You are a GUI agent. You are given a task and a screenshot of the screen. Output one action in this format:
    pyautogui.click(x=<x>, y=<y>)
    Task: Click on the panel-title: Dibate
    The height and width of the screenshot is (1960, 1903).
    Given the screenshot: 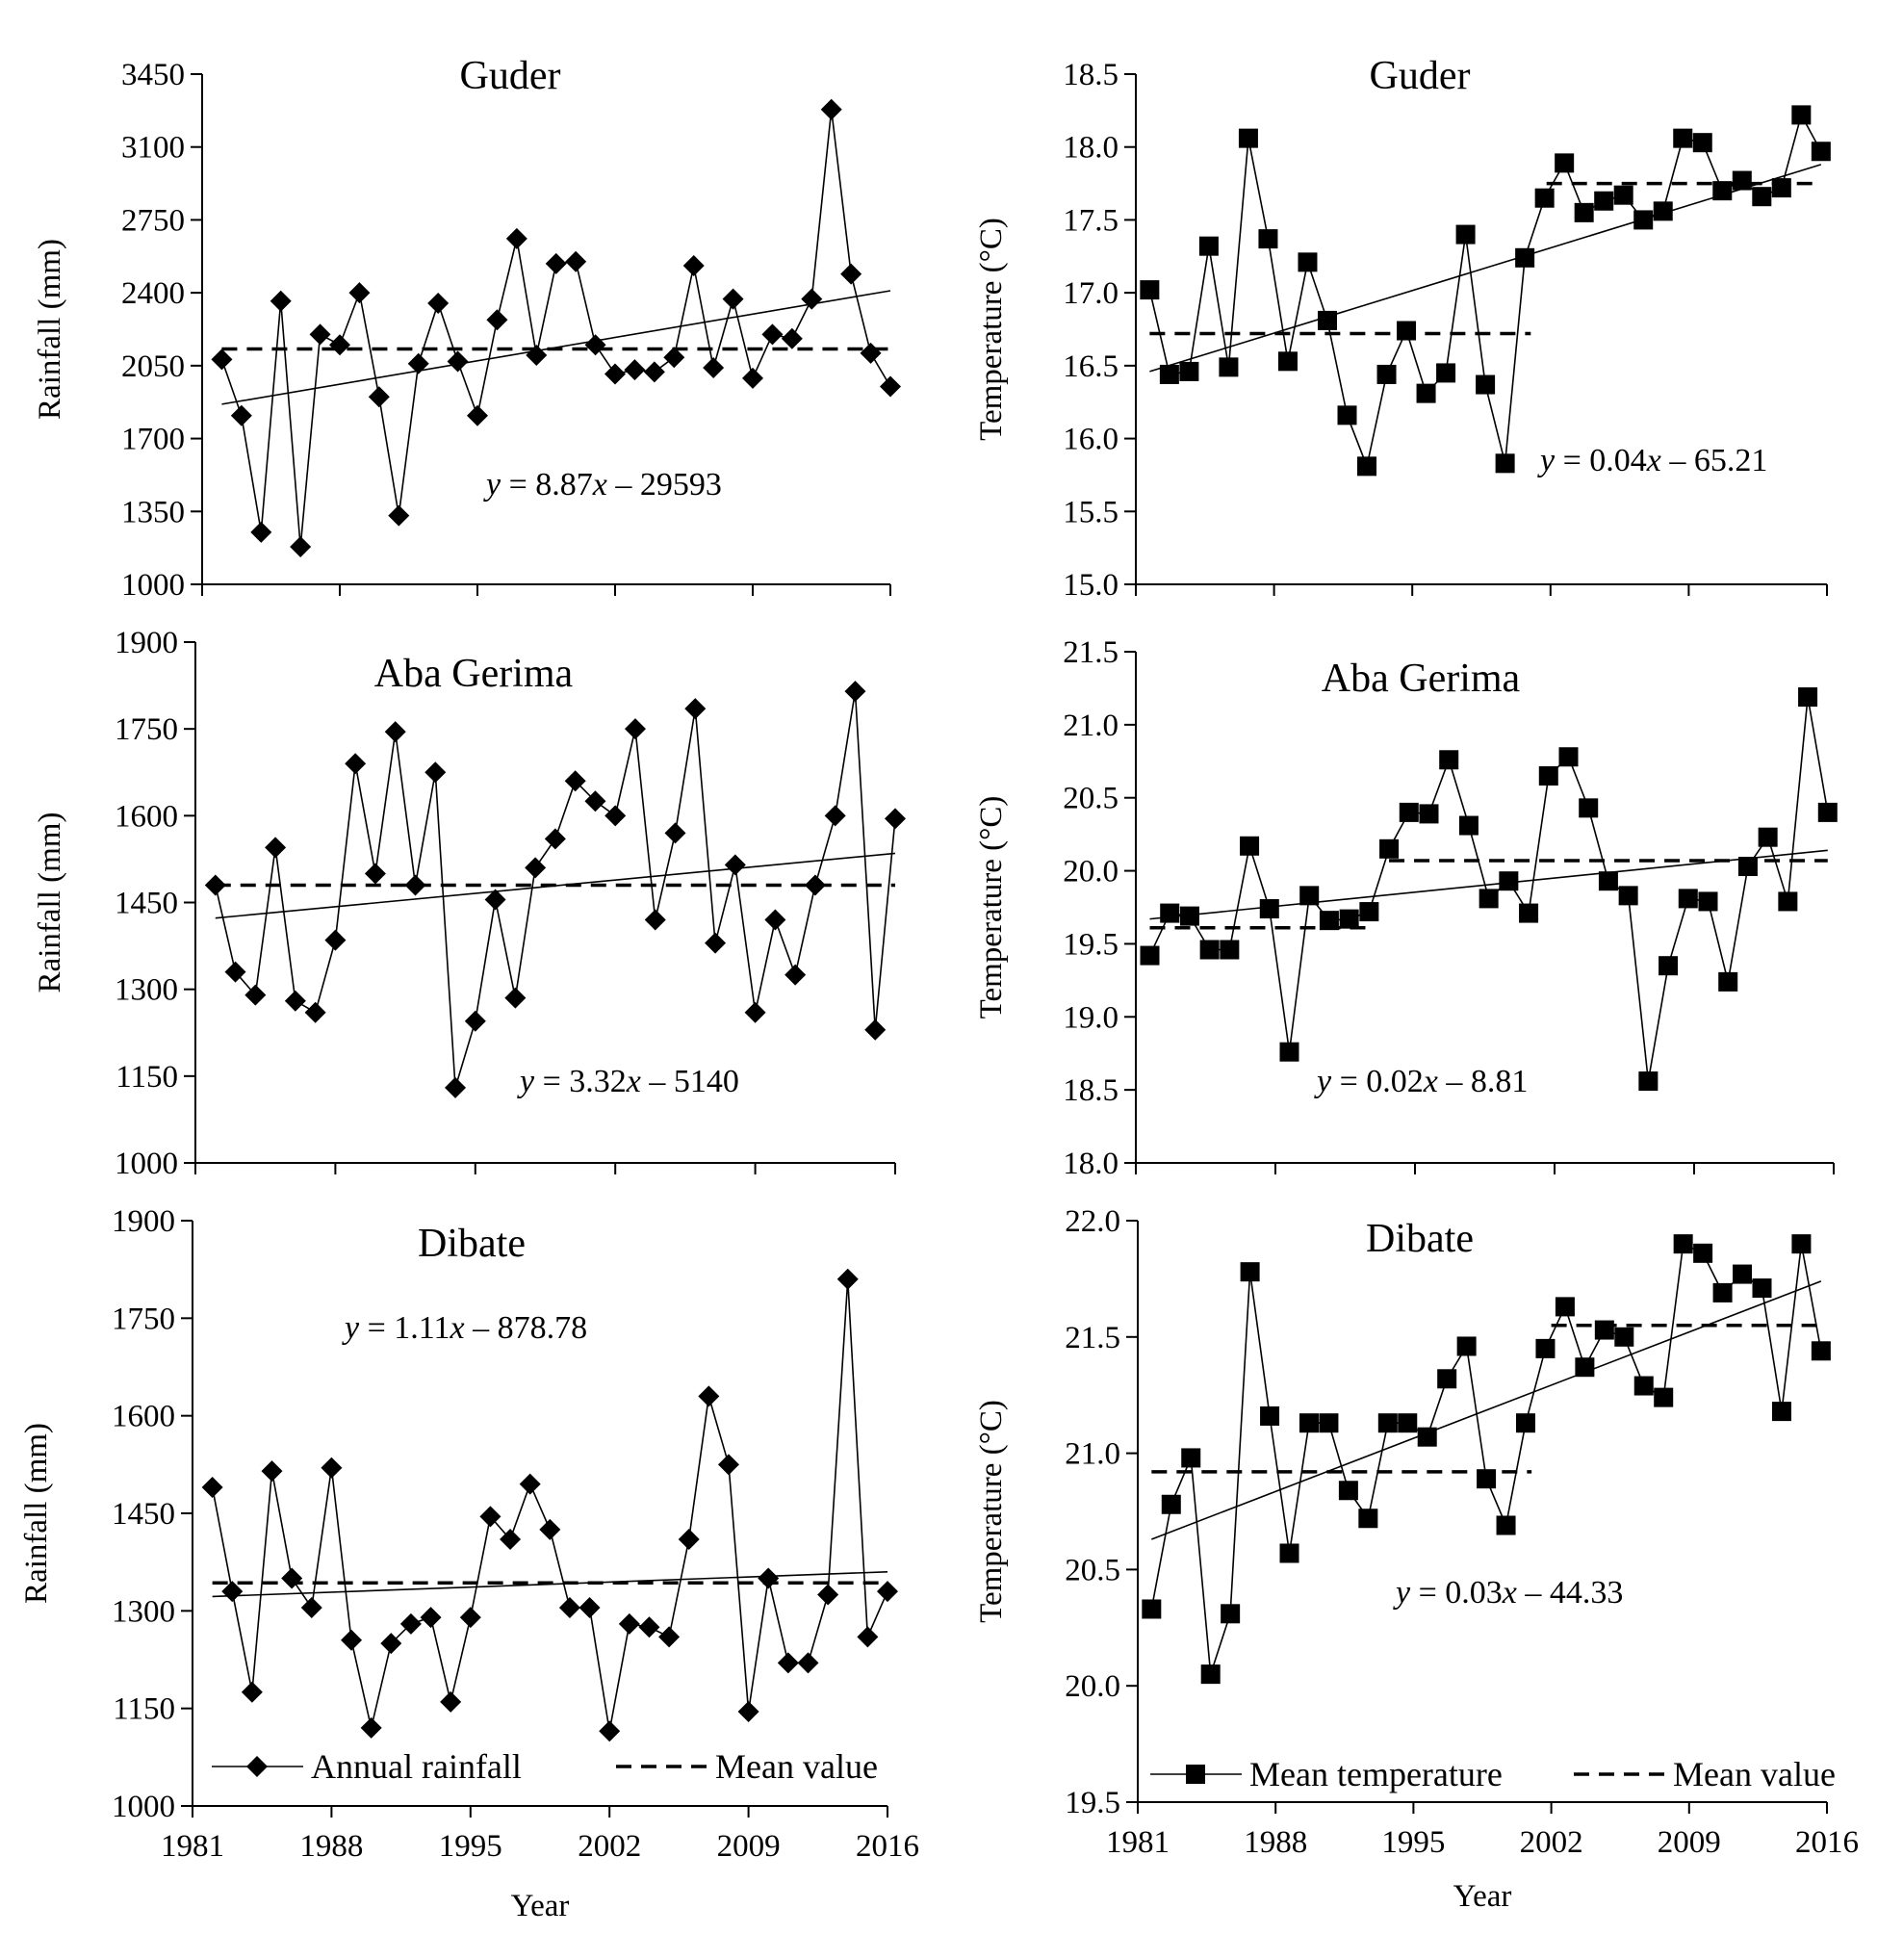 What is the action you would take?
    pyautogui.click(x=1420, y=1239)
    